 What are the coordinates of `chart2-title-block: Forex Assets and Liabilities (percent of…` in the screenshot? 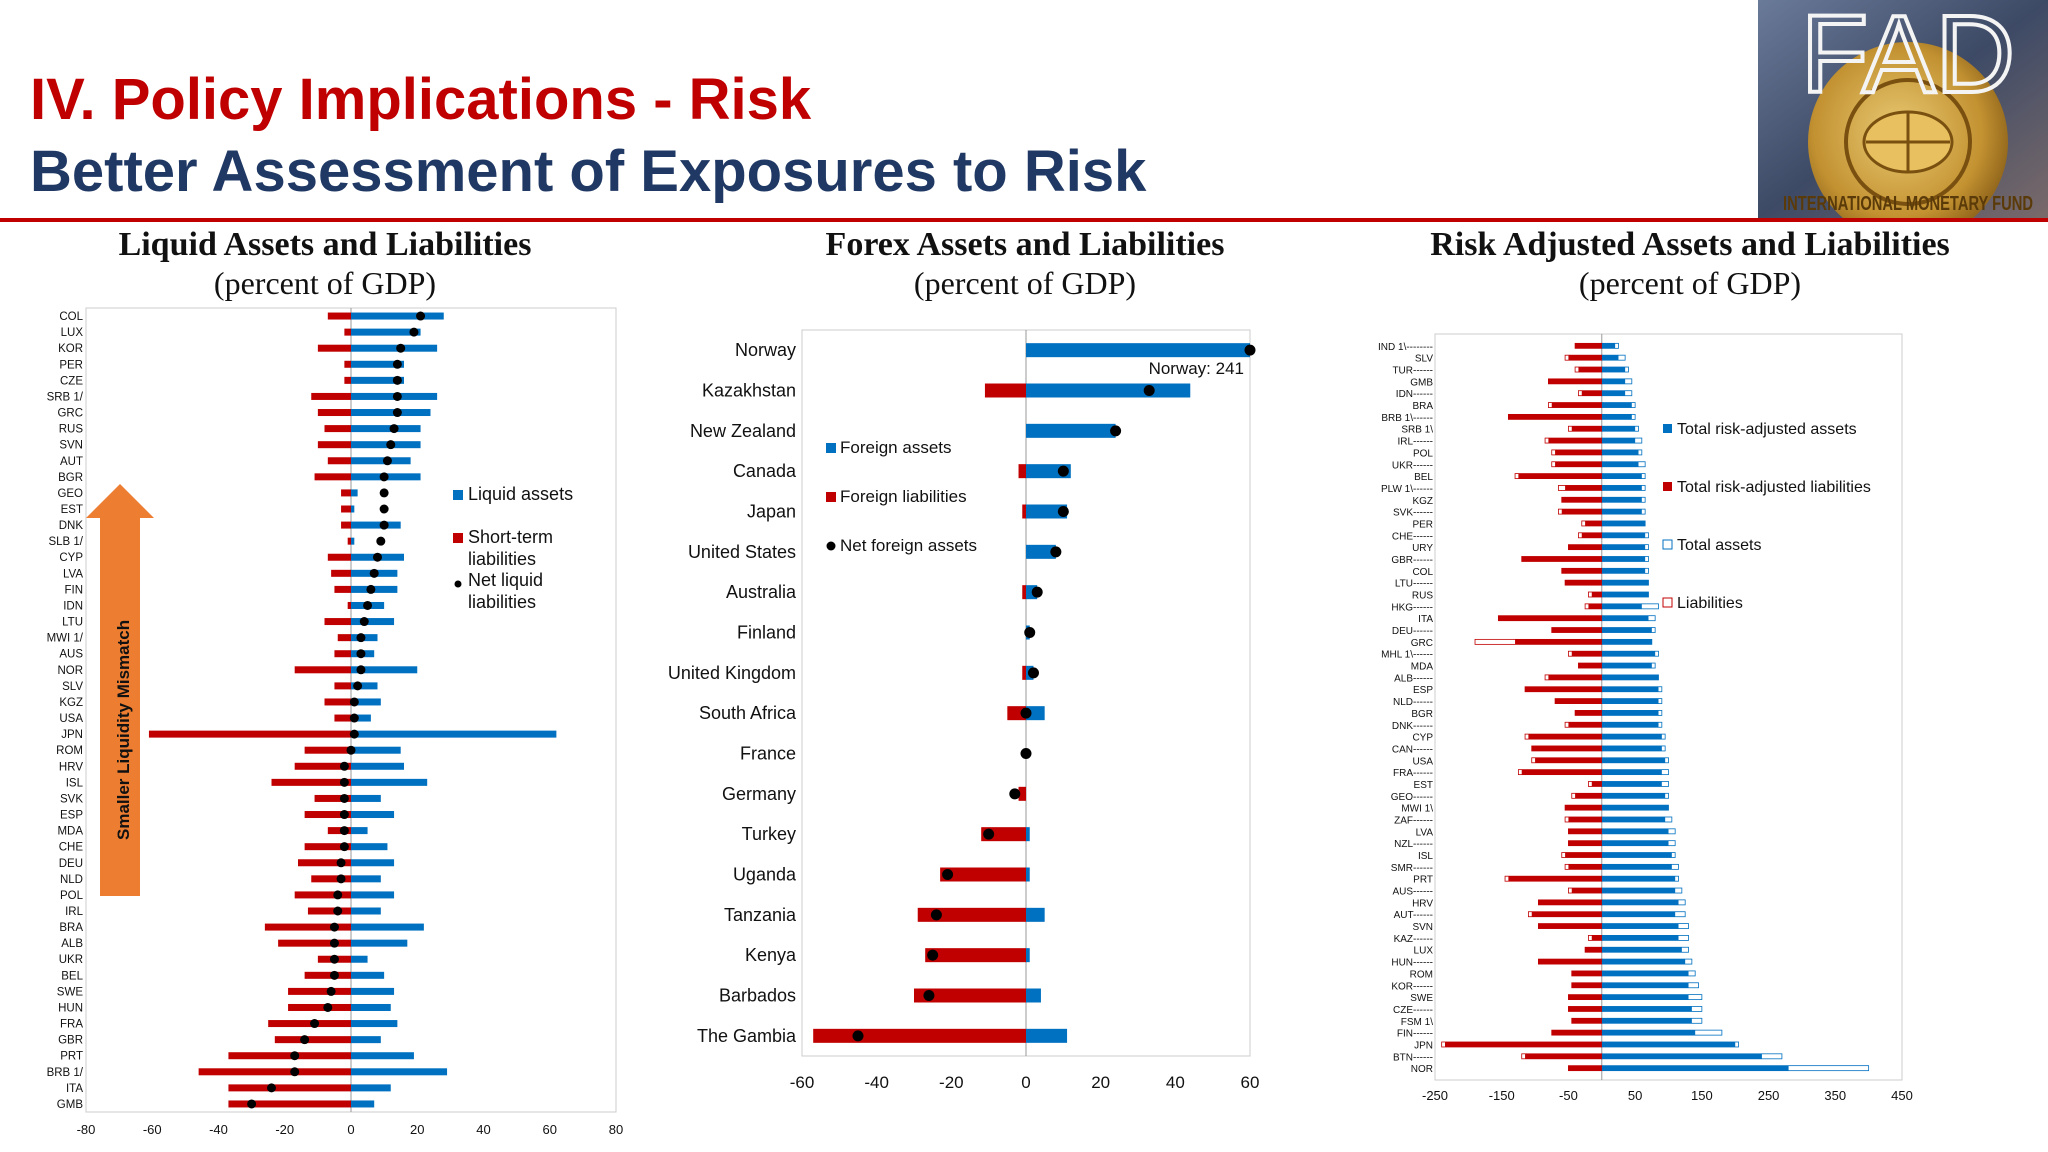 It's located at (1025, 264).